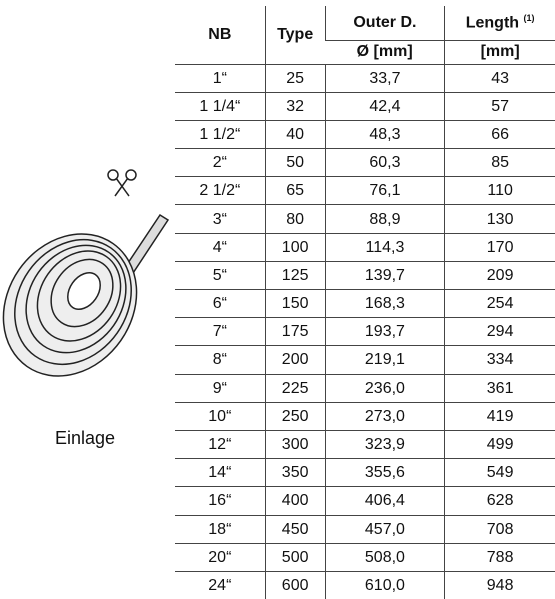 The width and height of the screenshot is (555, 599). I want to click on table-cell: 43, so click(499, 78).